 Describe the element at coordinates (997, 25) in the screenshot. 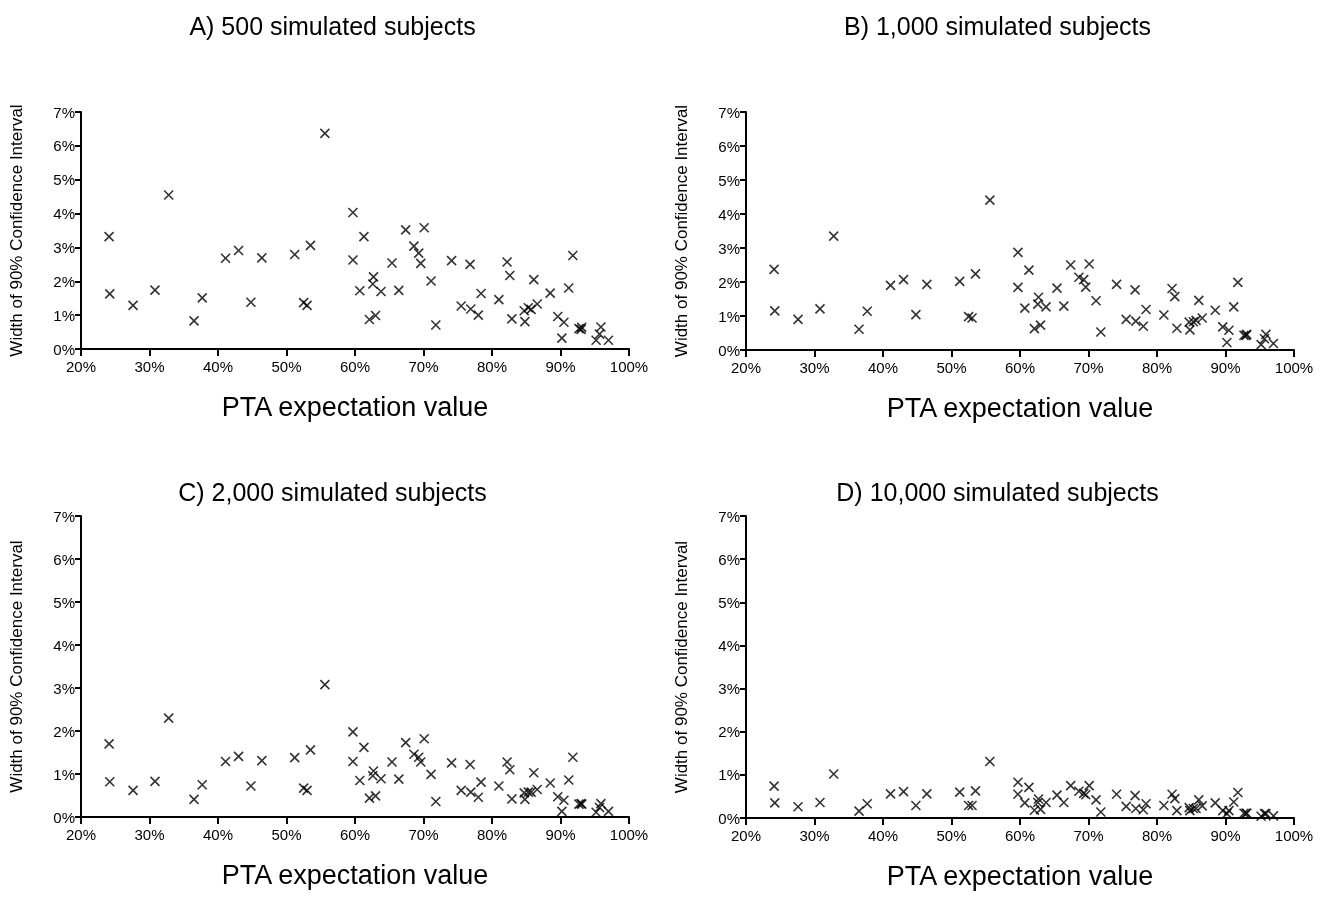

I see `chart-title: B) 1,000 simulated subjects` at that location.